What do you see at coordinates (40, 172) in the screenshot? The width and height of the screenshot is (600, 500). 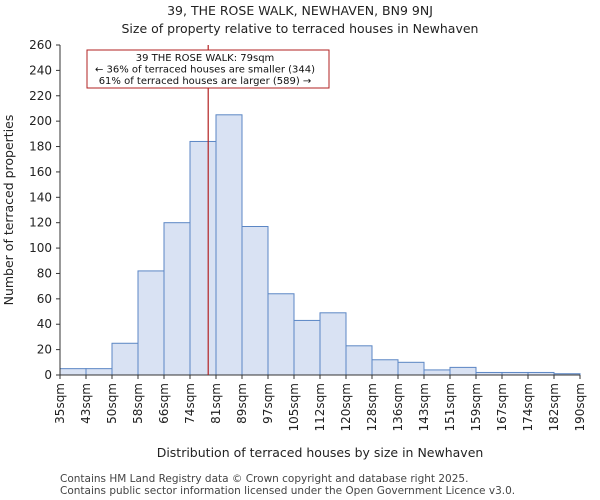 I see `y-tick-label-160: 160` at bounding box center [40, 172].